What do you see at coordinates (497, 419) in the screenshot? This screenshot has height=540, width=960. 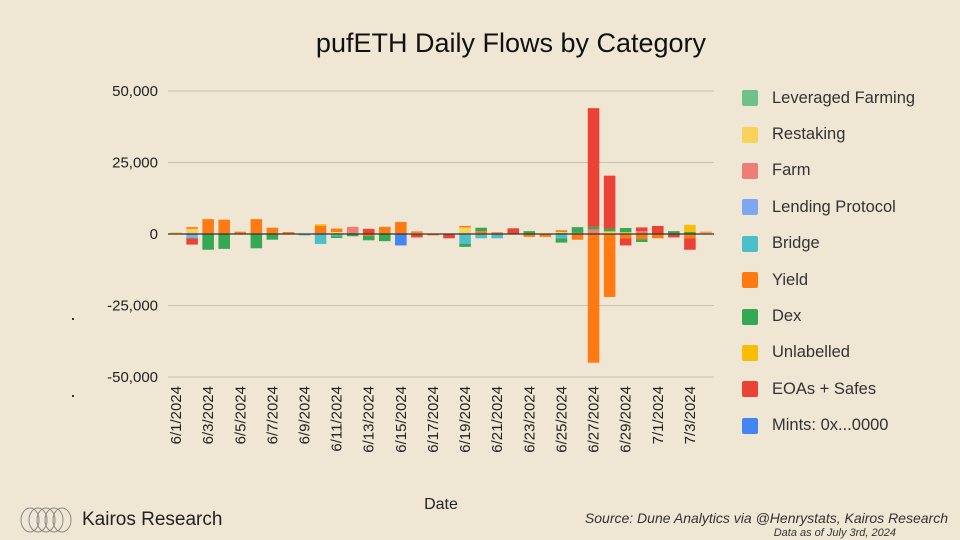 I see `x-tick-label: 6/21/2024` at bounding box center [497, 419].